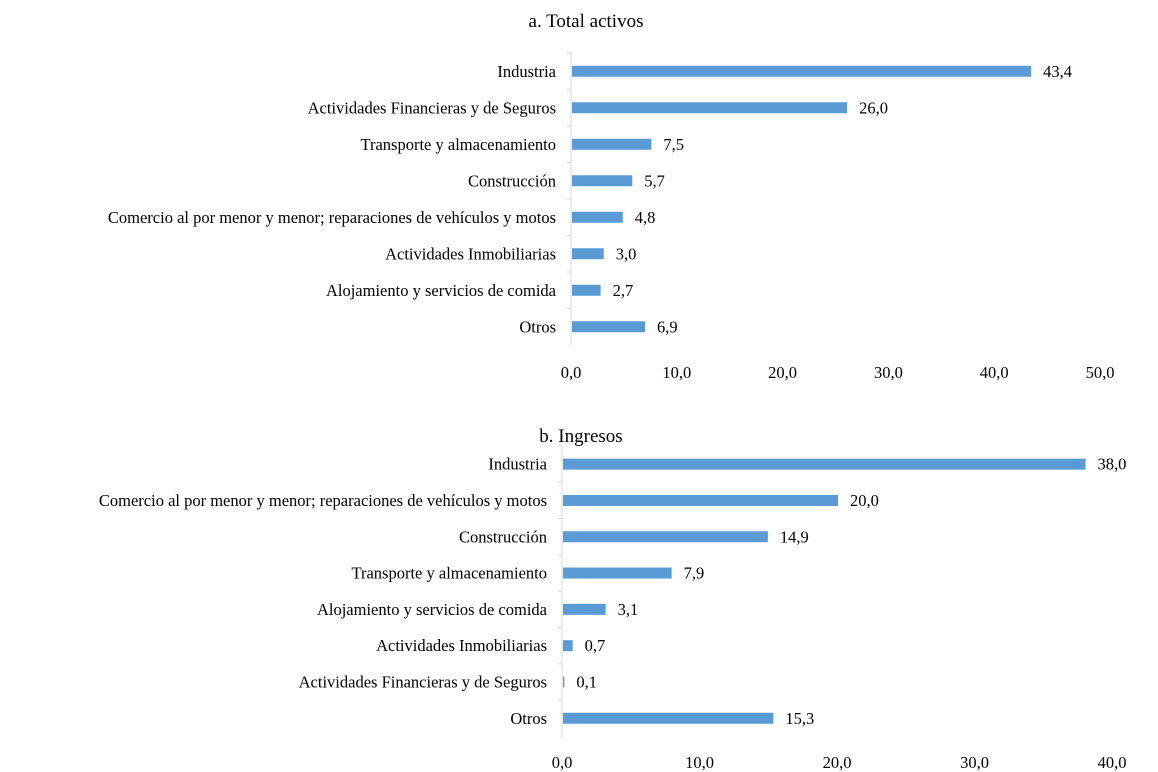  What do you see at coordinates (461, 645) in the screenshot?
I see `chart-b-category-label: Actividades Inmobiliarias` at bounding box center [461, 645].